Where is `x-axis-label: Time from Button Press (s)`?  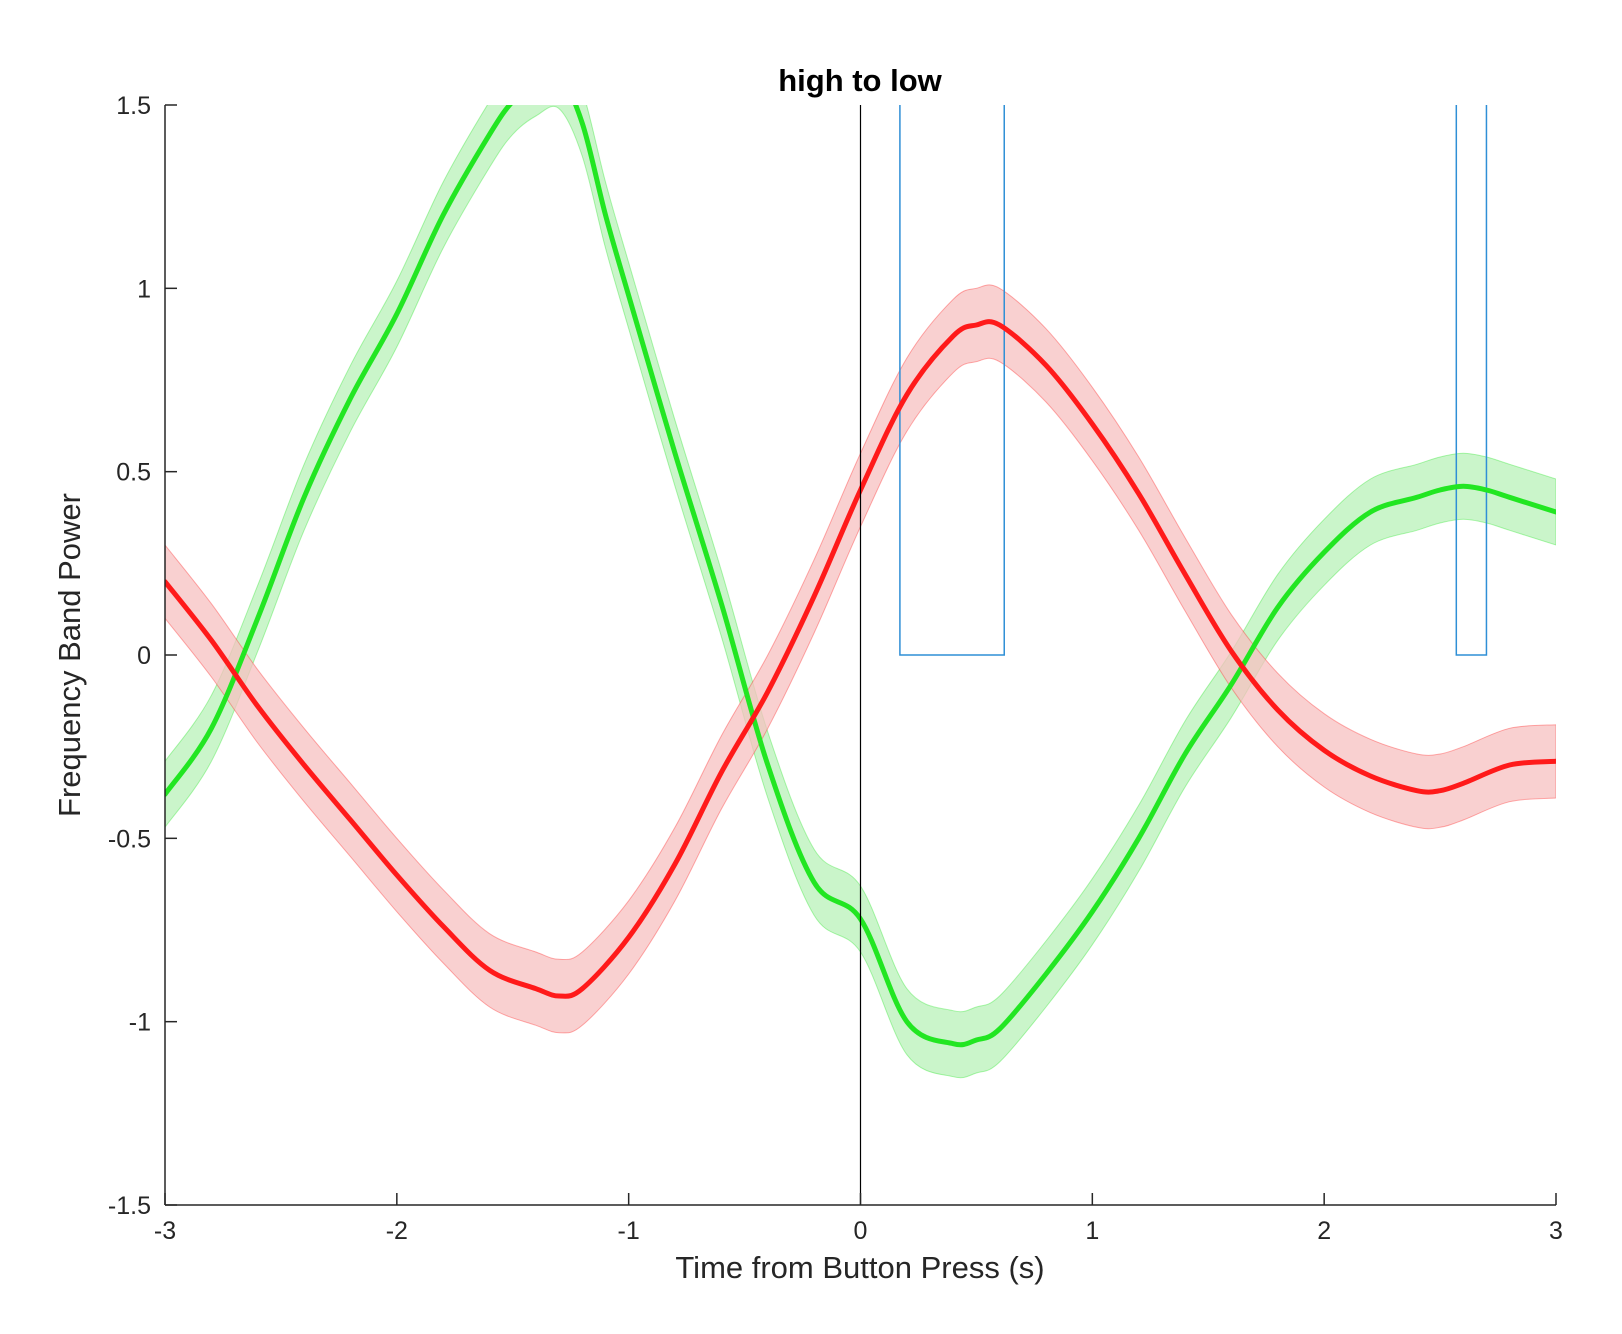
x-axis-label: Time from Button Press (s) is located at coordinates (859, 1267).